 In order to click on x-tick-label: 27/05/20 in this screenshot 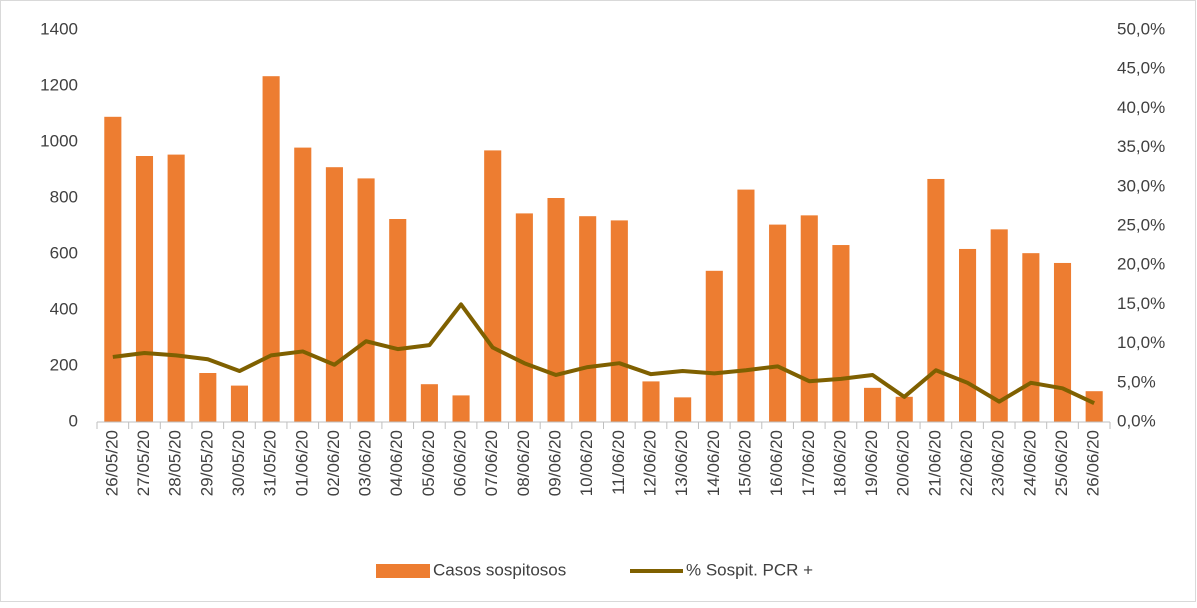, I will do `click(143, 463)`.